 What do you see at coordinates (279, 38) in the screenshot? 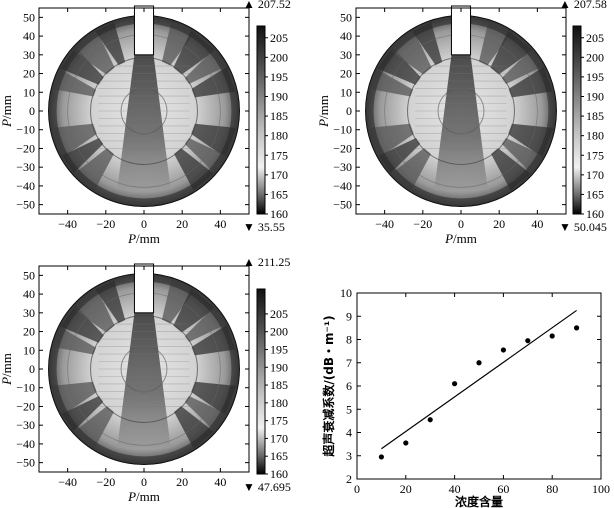
I see `colorbar-tick-label: 205` at bounding box center [279, 38].